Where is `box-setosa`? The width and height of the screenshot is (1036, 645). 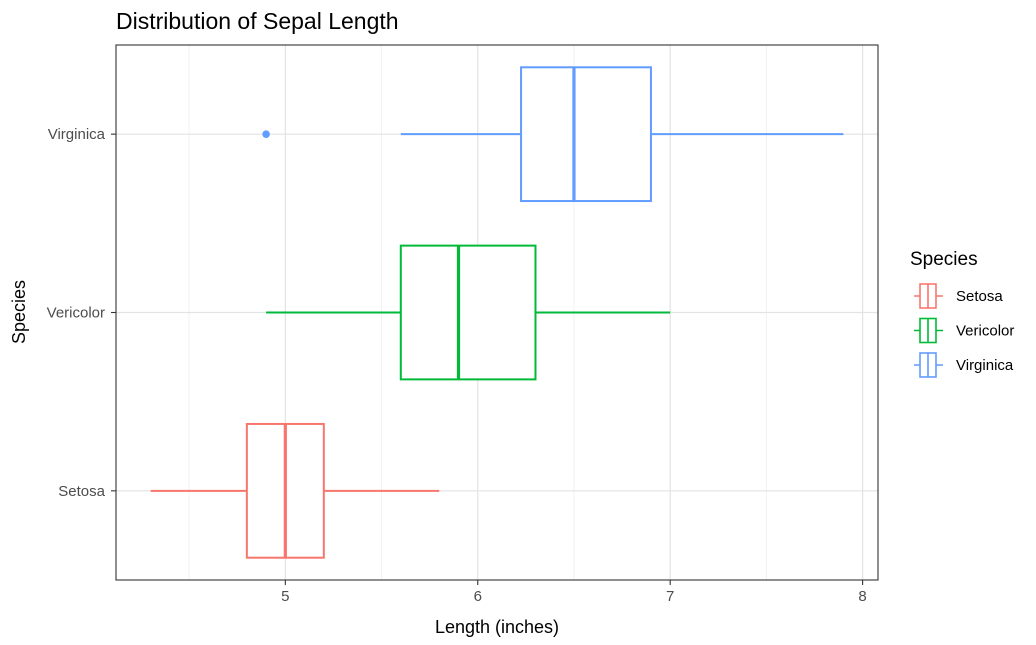 box-setosa is located at coordinates (295, 490).